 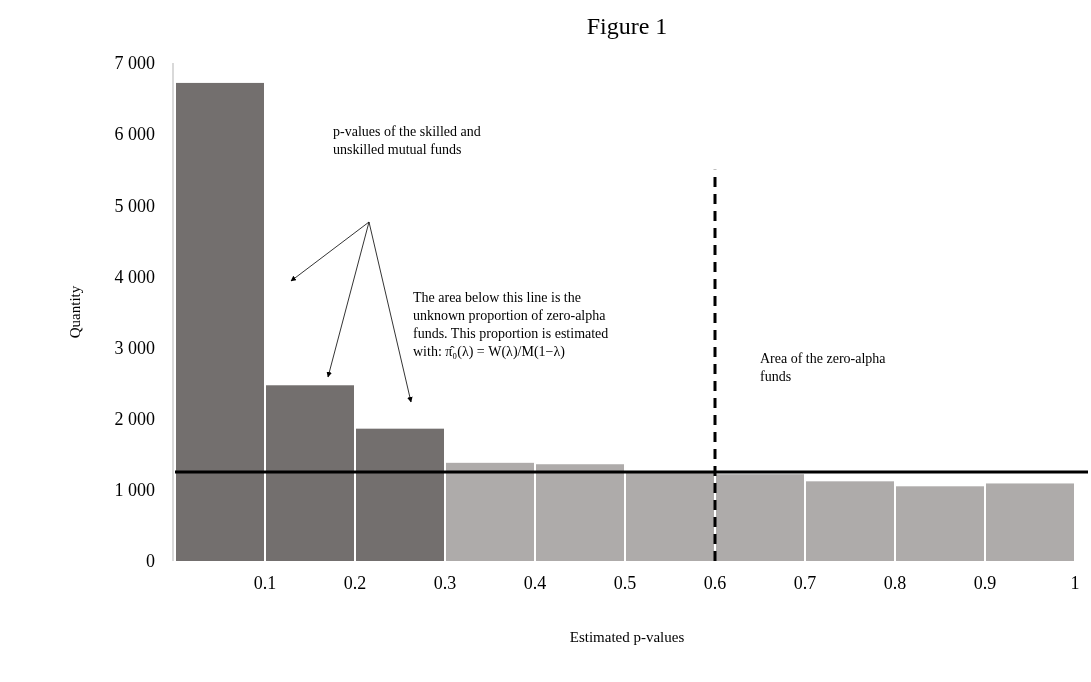 What do you see at coordinates (134, 134) in the screenshot?
I see `y-tick-label: 6 000` at bounding box center [134, 134].